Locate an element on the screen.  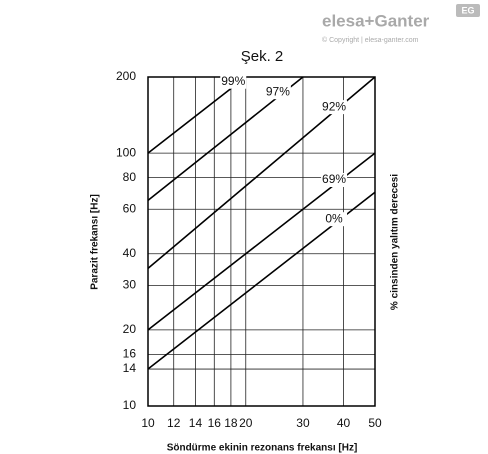
series-label: 97% is located at coordinates (278, 91).